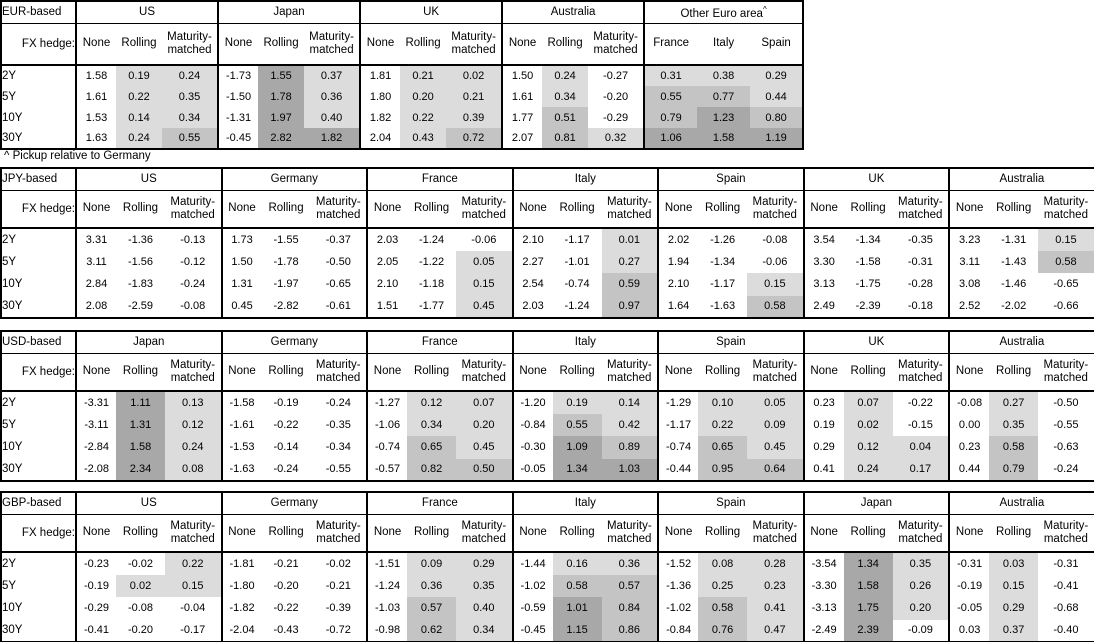 The height and width of the screenshot is (642, 1094). I want to click on value-cell: -1.77, so click(432, 306).